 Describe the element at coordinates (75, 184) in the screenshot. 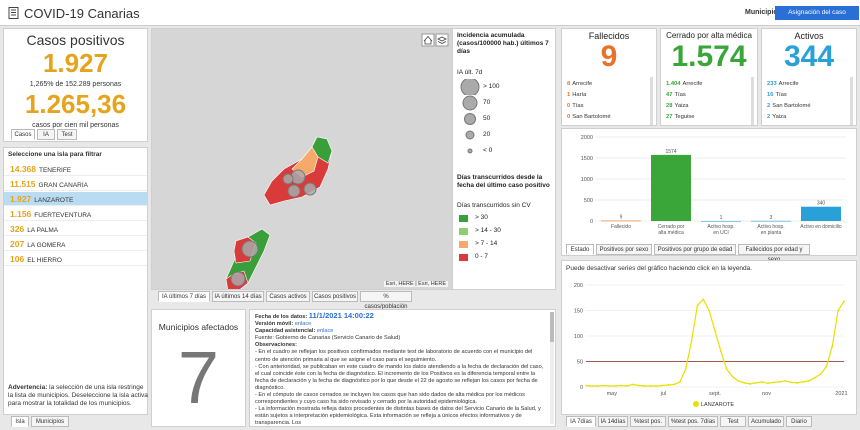

I see `island-item: 11.515 GRAN CANARIA` at that location.